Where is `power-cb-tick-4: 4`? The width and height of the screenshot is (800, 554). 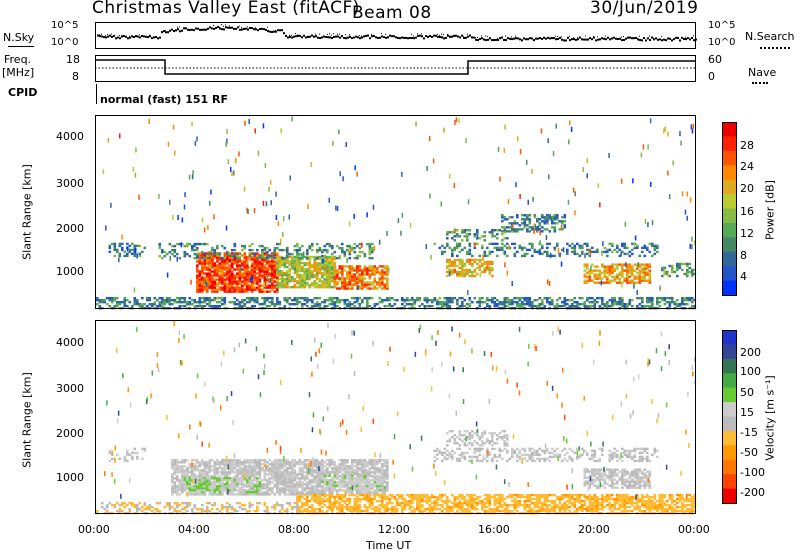 power-cb-tick-4: 4 is located at coordinates (743, 276).